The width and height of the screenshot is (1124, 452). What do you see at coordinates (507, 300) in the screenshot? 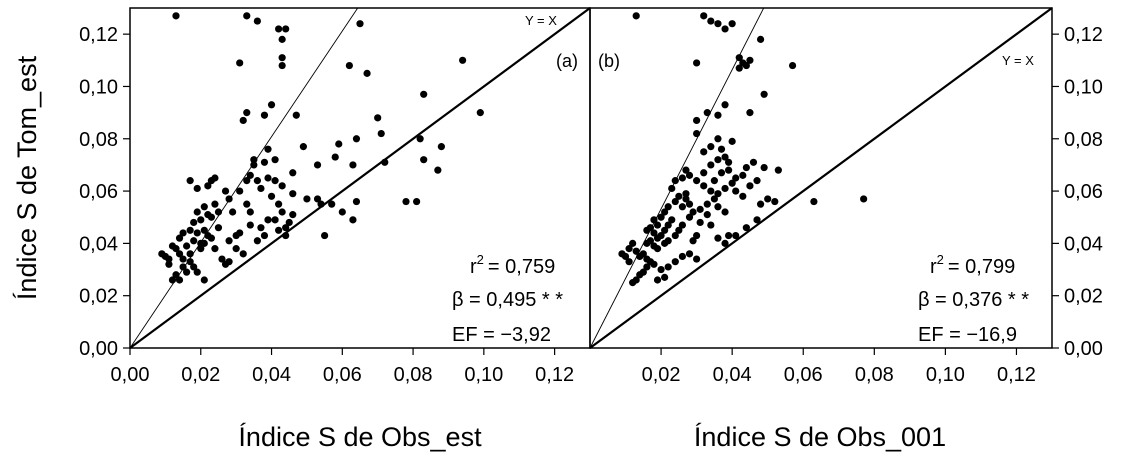
I see `panel-a-beta: β = 0,495 * *` at bounding box center [507, 300].